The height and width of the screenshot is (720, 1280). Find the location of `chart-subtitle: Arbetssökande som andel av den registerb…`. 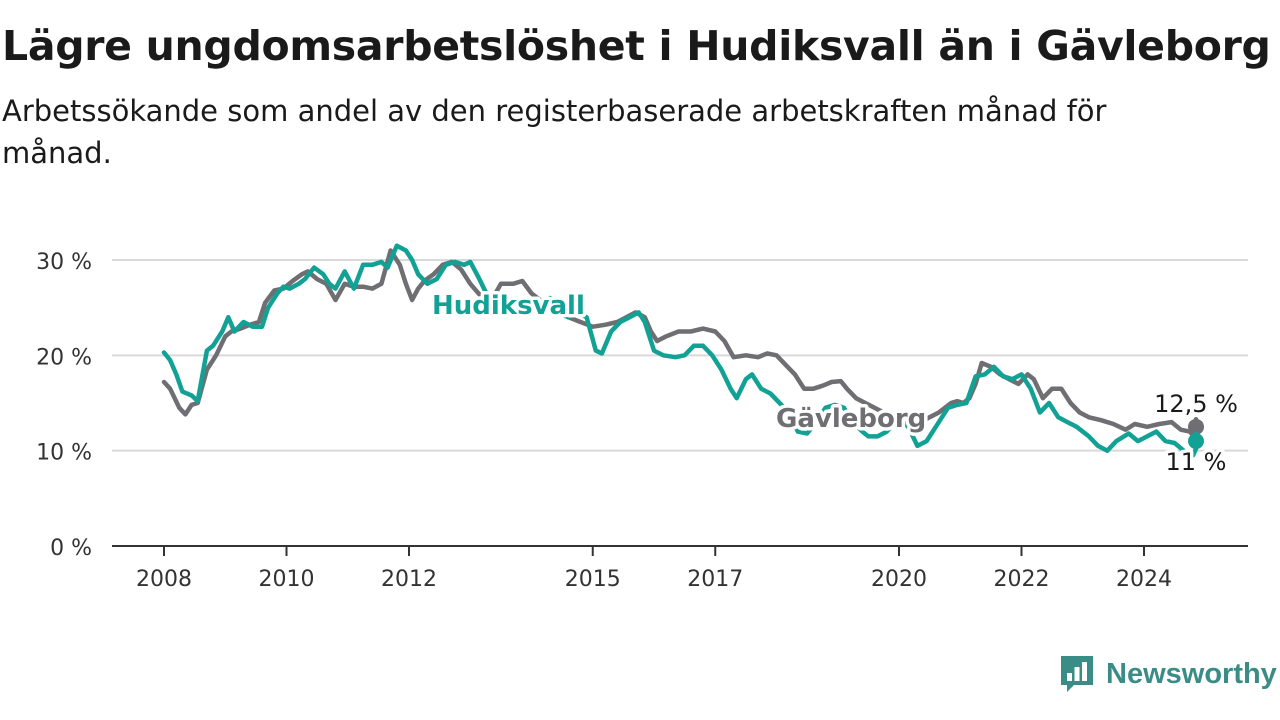

chart-subtitle: Arbetssökande som andel av den registerb… is located at coordinates (554, 132).